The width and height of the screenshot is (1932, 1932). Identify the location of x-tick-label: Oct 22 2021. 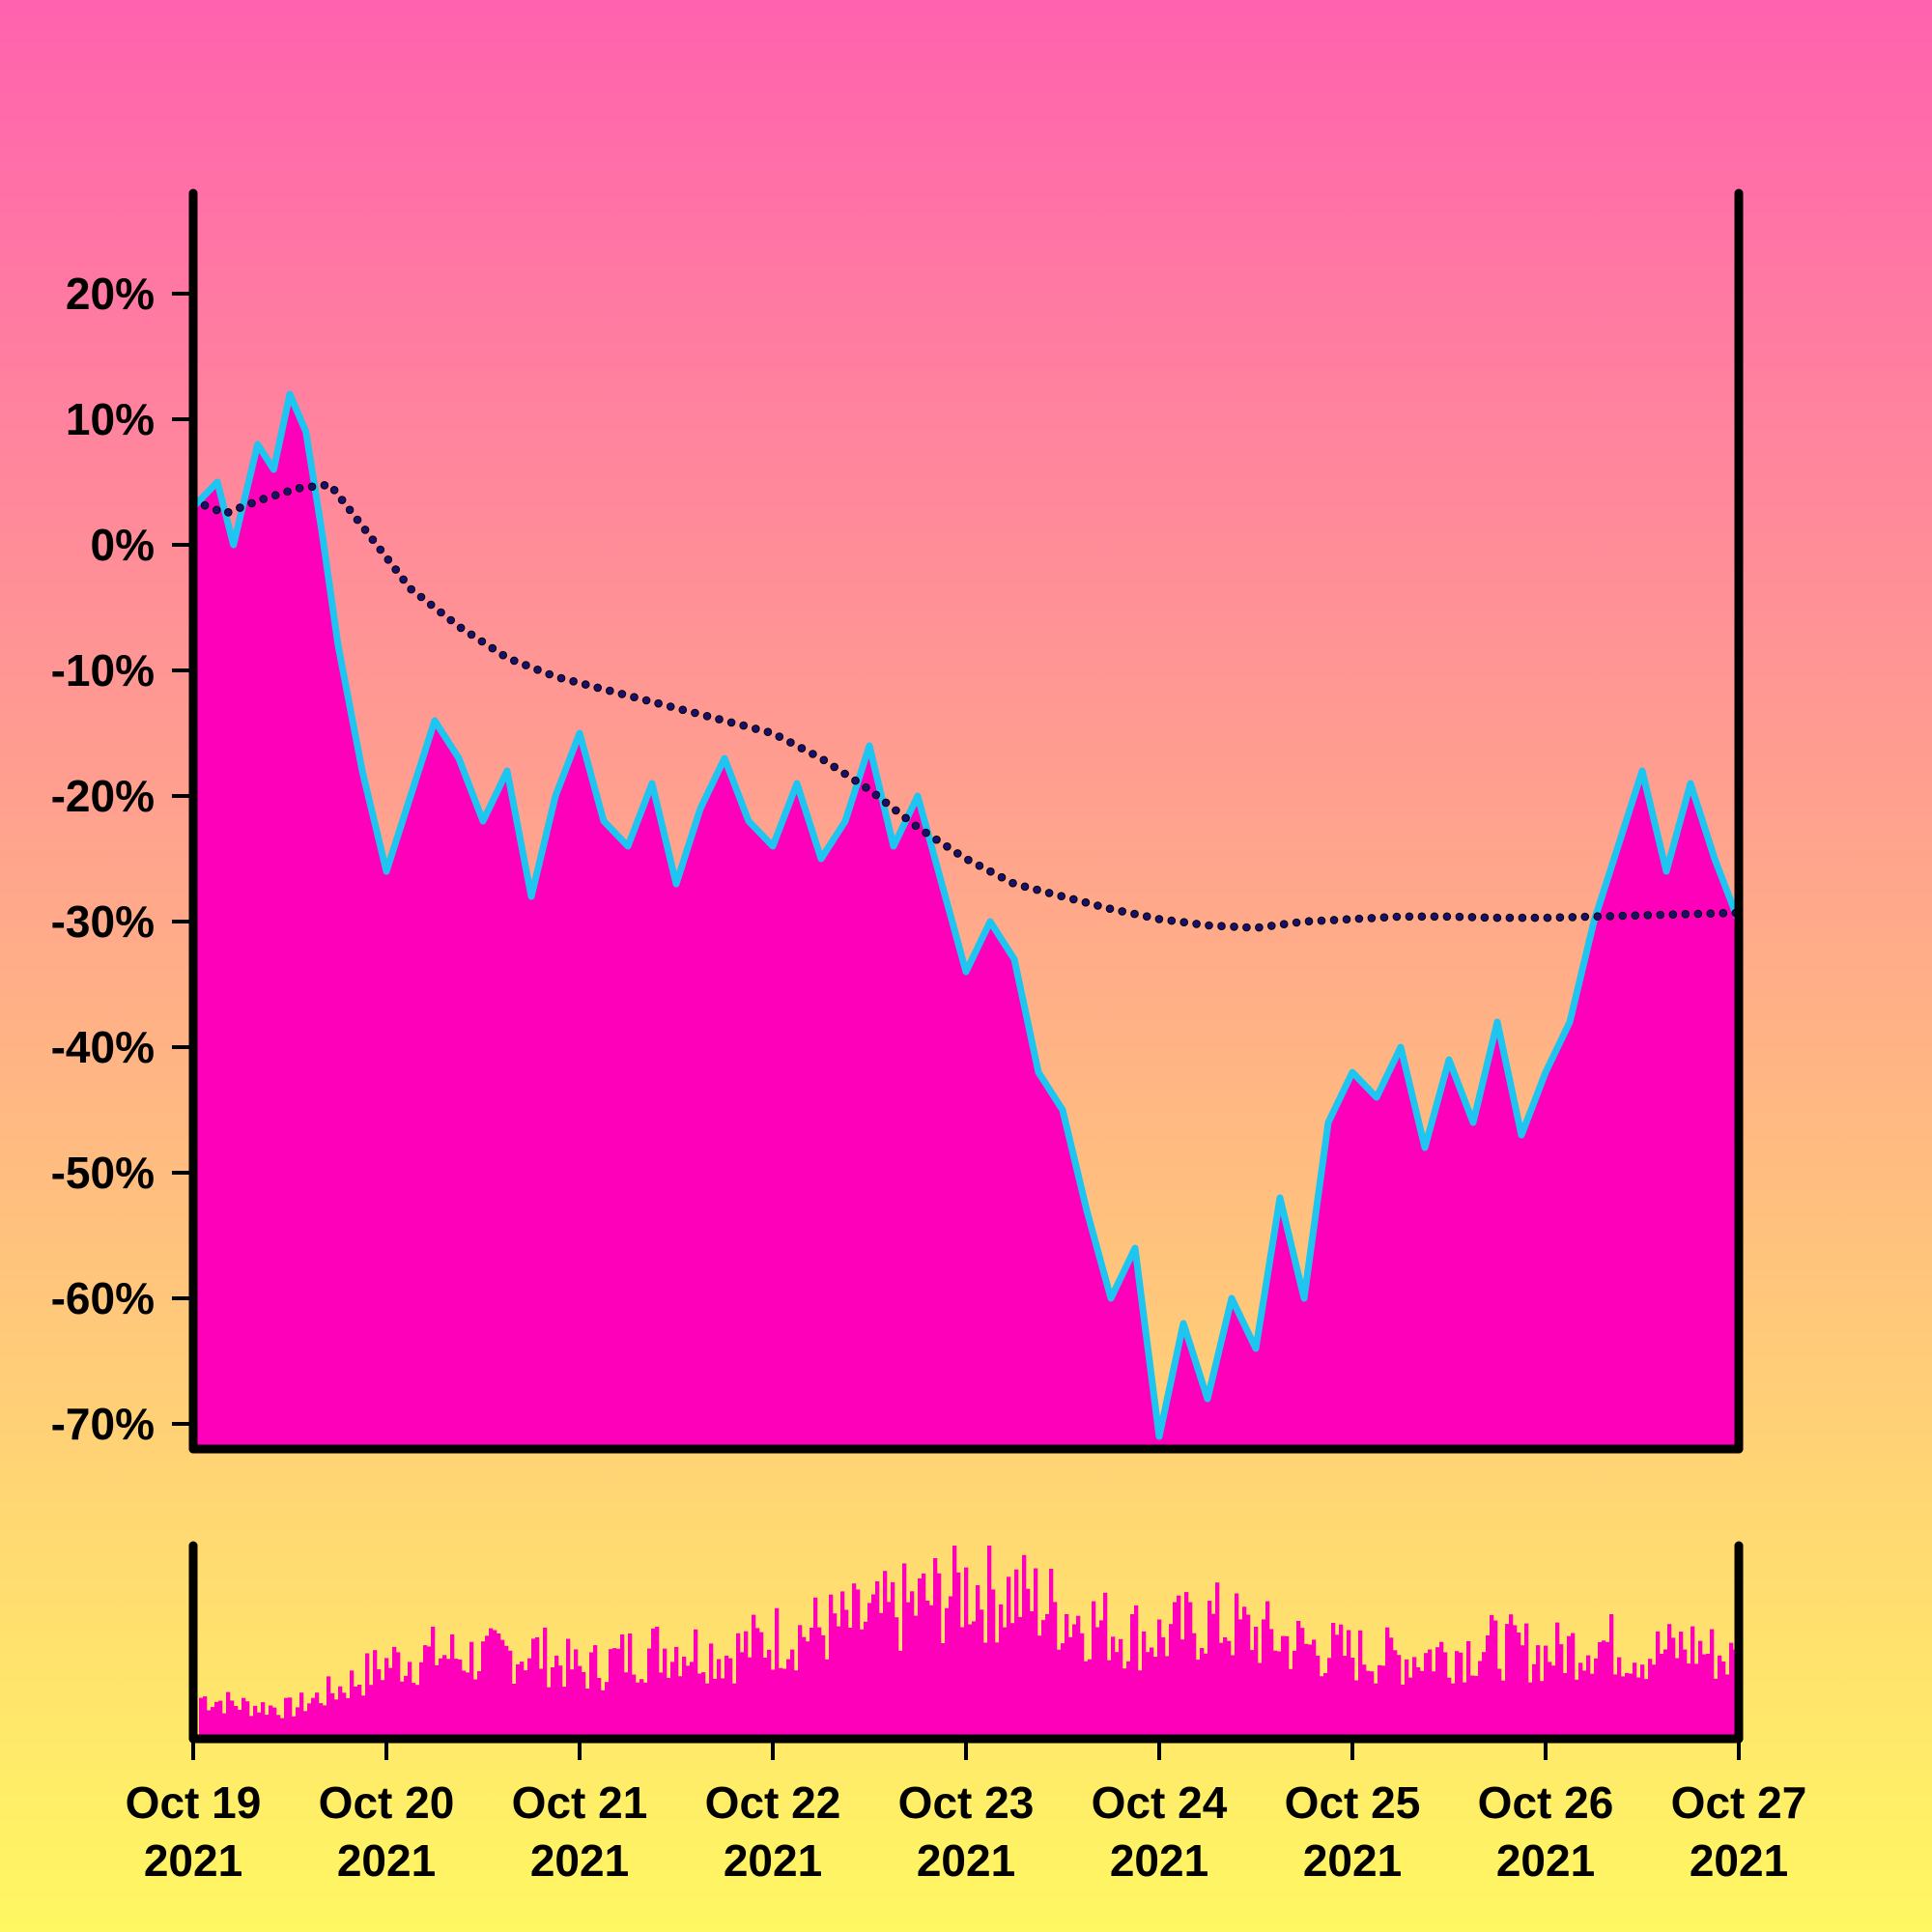
(773, 1831).